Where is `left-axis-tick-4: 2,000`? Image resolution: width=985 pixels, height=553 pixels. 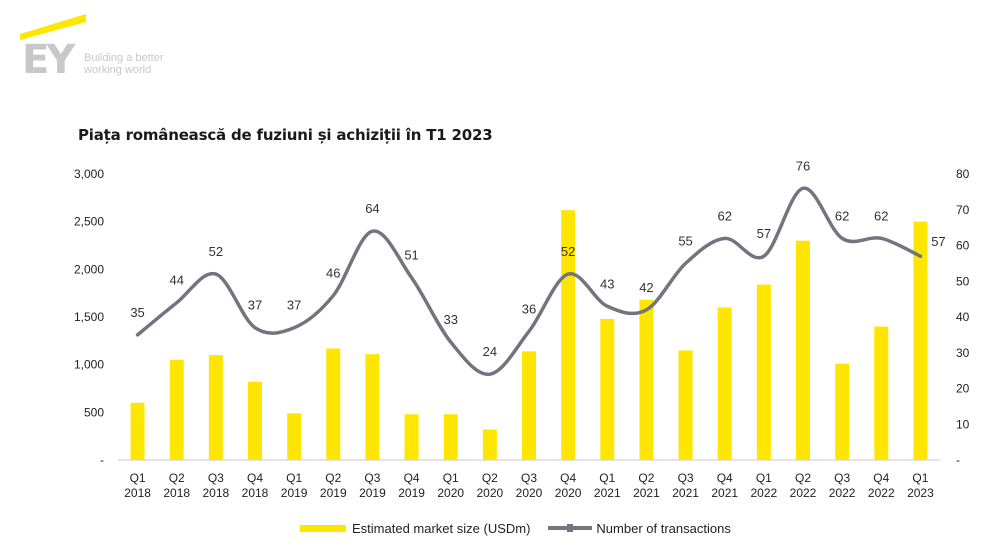
left-axis-tick-4: 2,000 is located at coordinates (89, 269).